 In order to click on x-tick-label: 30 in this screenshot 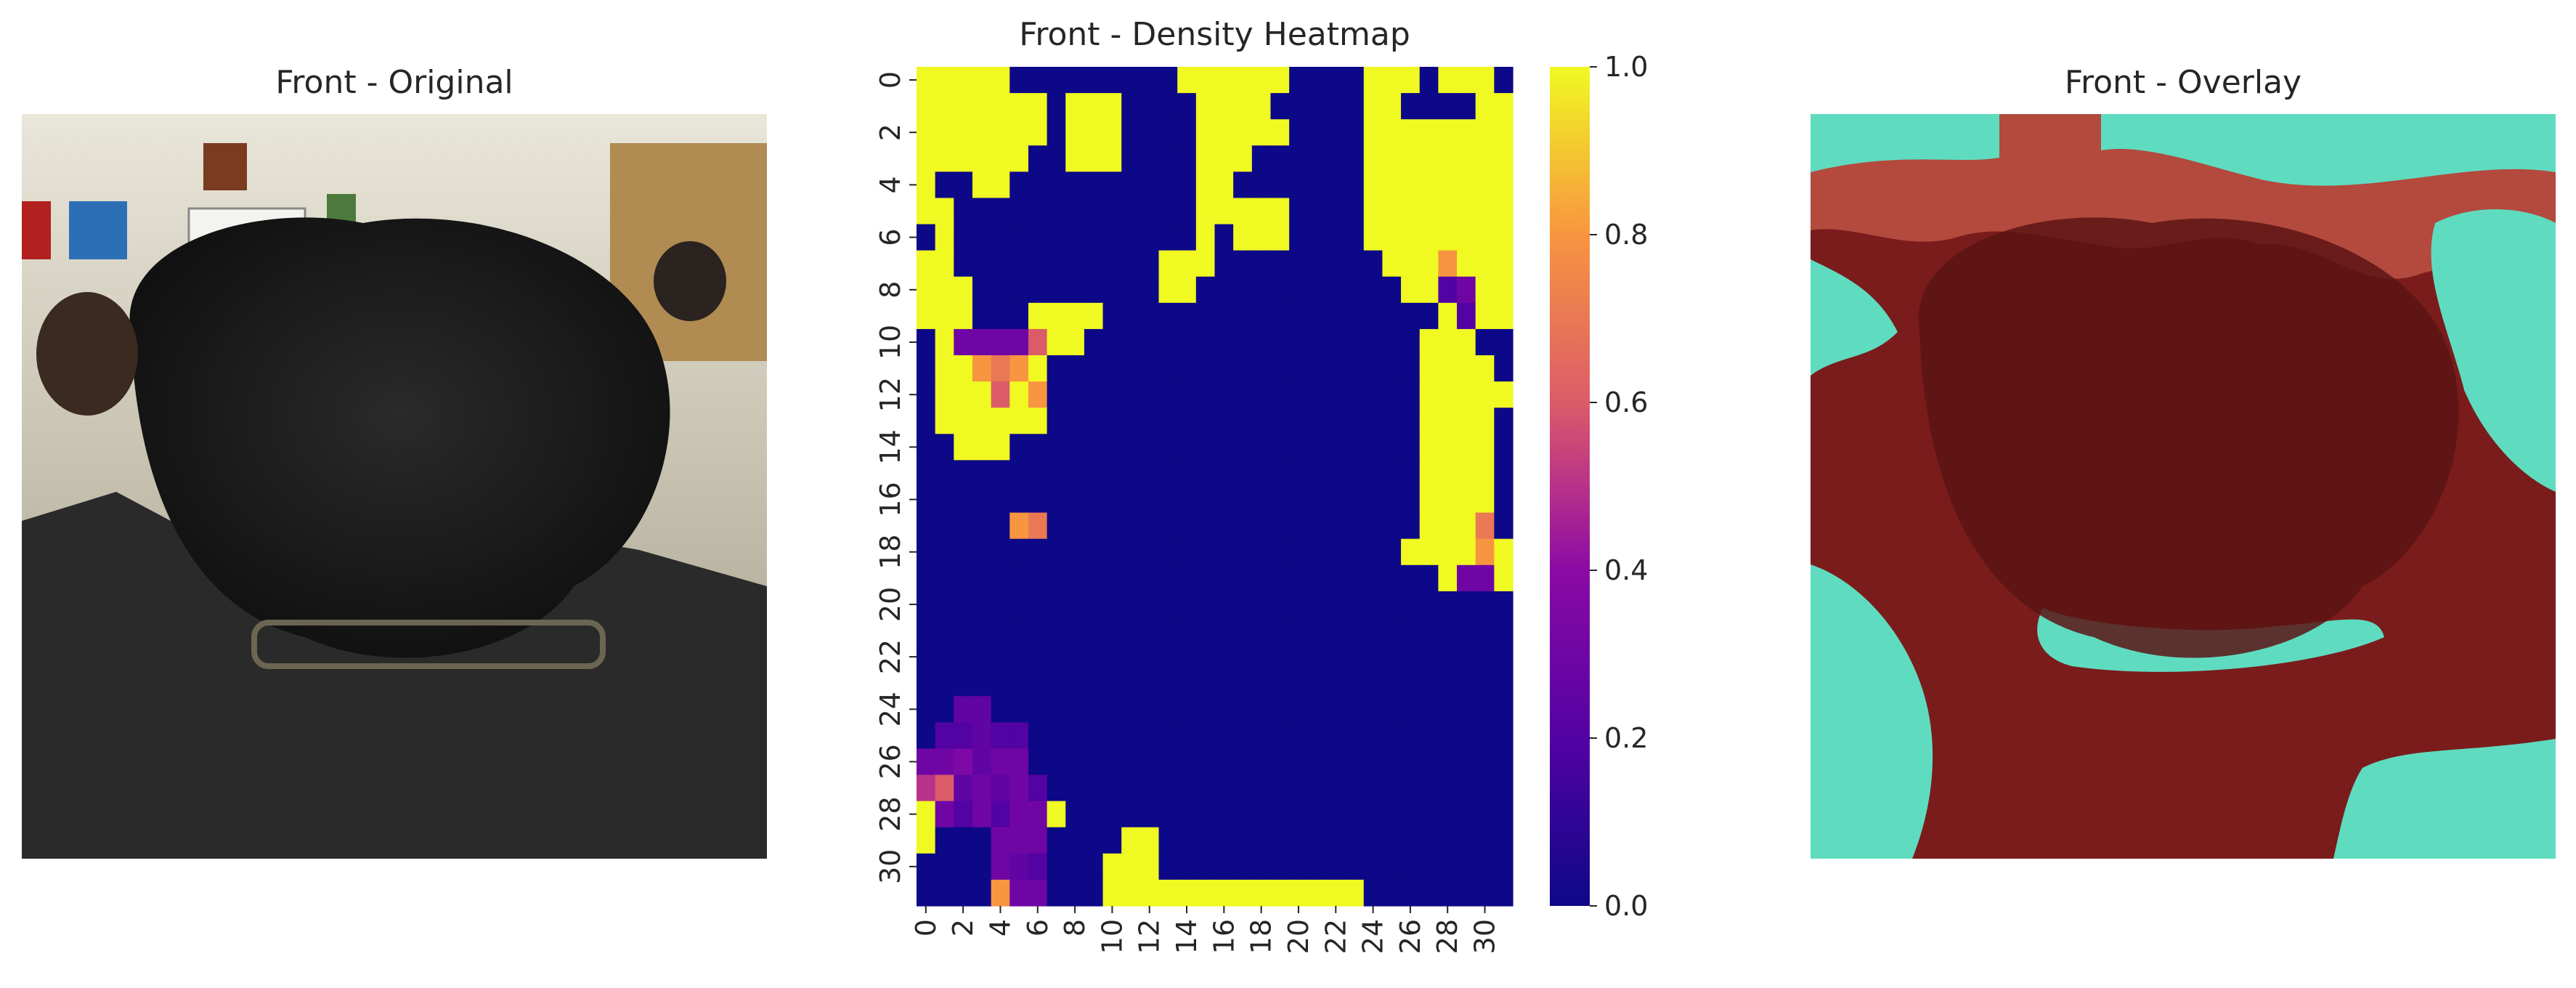, I will do `click(1485, 936)`.